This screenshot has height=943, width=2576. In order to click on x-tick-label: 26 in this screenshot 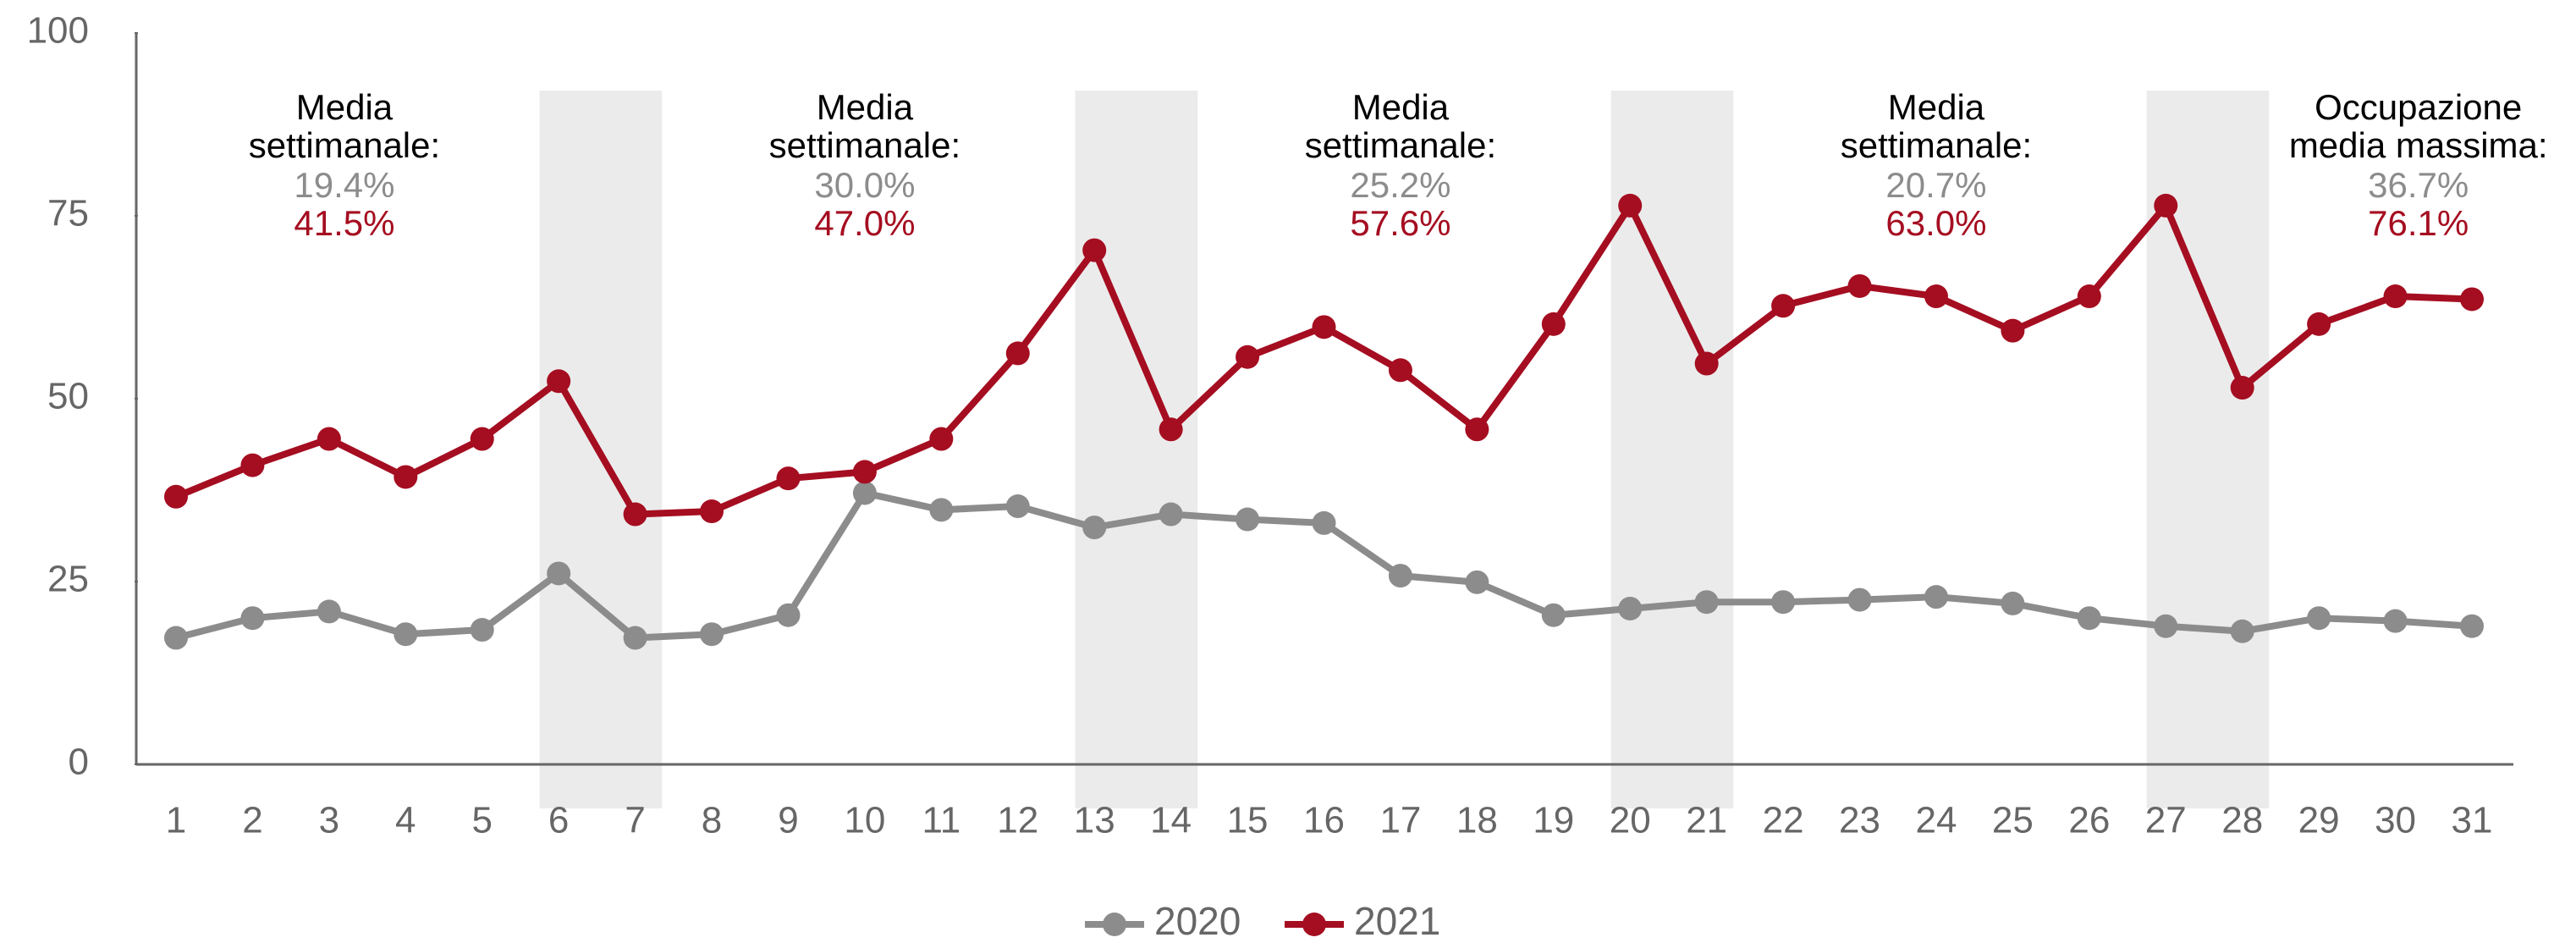, I will do `click(2089, 820)`.